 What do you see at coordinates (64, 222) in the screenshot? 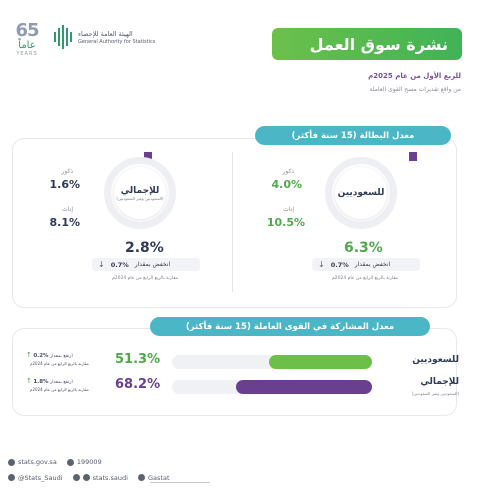
I see `total-females-value: 8.1%` at bounding box center [64, 222].